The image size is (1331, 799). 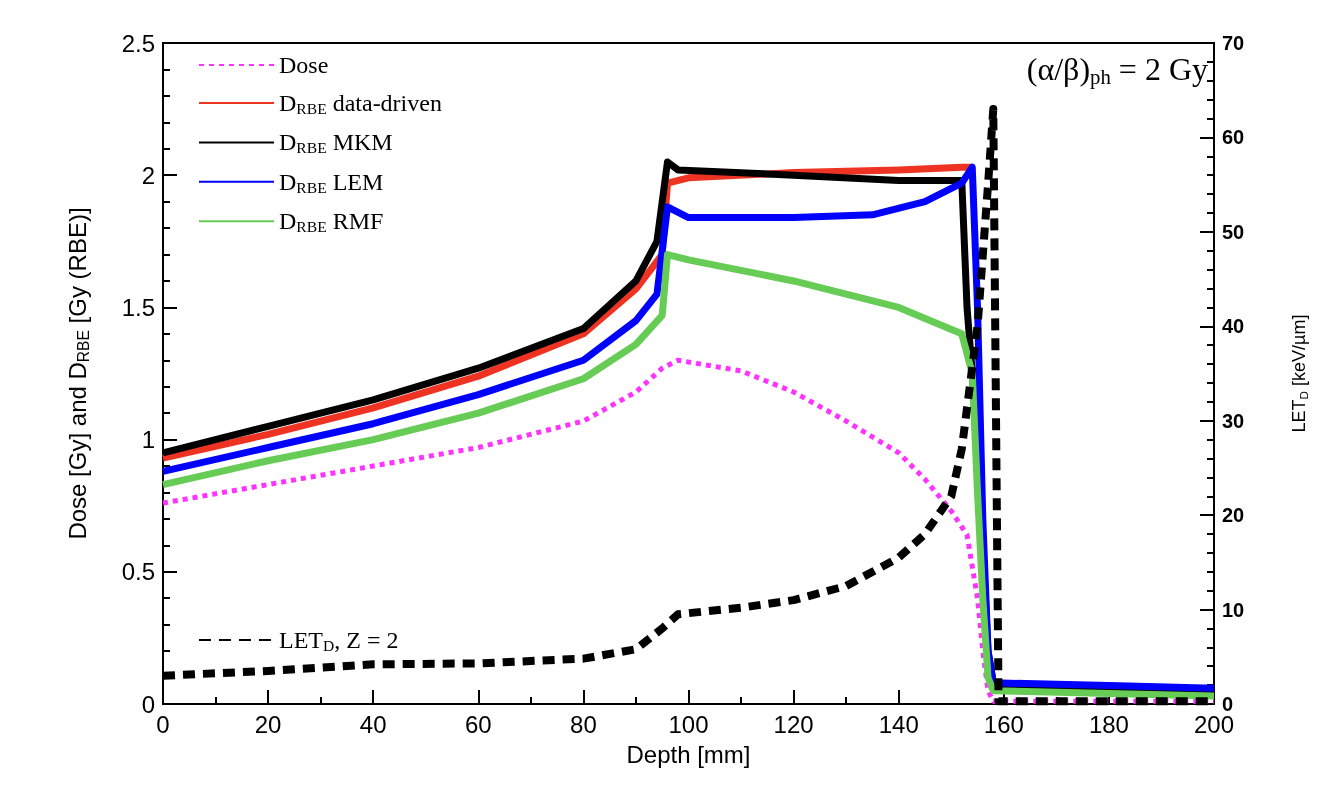 What do you see at coordinates (1233, 420) in the screenshot?
I see `y2-tick-label: 30` at bounding box center [1233, 420].